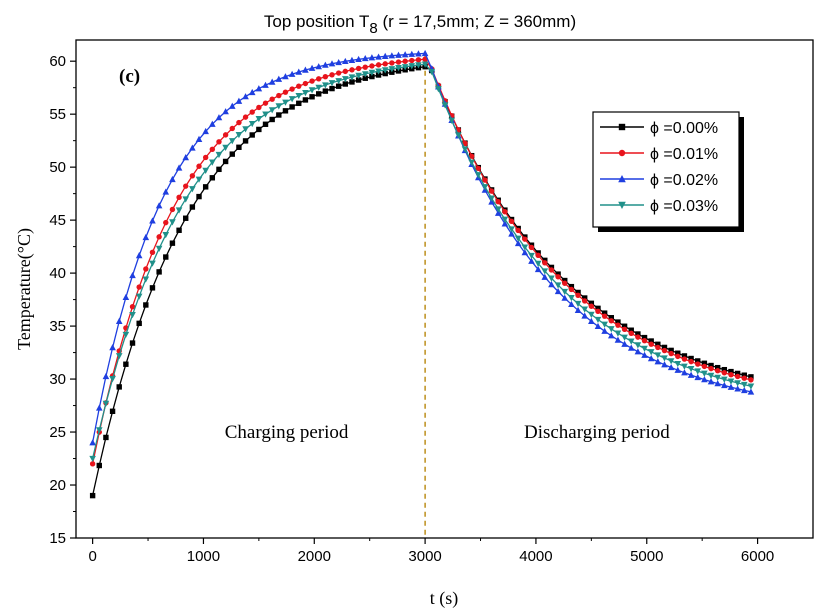 Image resolution: width=839 pixels, height=613 pixels. I want to click on legend-label: ϕ =0.02%, so click(684, 180).